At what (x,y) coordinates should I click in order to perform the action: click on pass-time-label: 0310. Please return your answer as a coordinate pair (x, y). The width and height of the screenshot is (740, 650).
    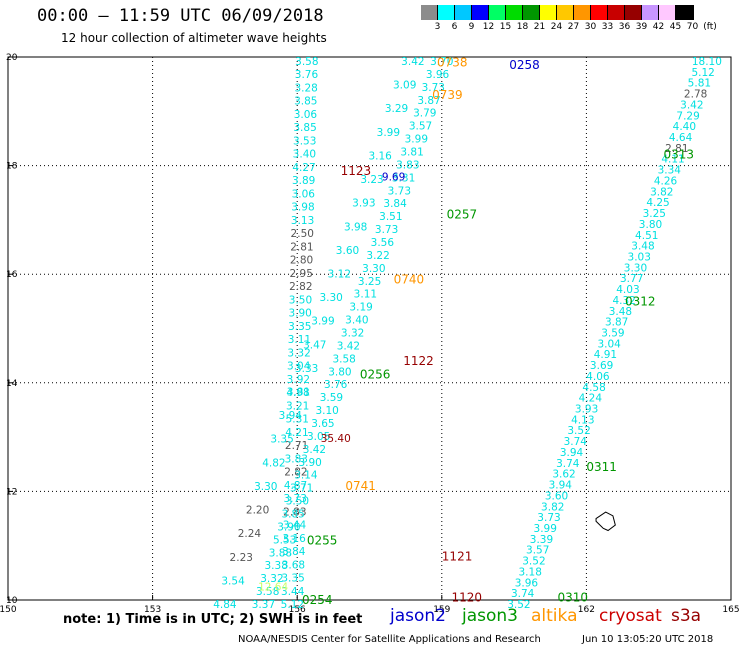
    Looking at the image, I should click on (572, 597).